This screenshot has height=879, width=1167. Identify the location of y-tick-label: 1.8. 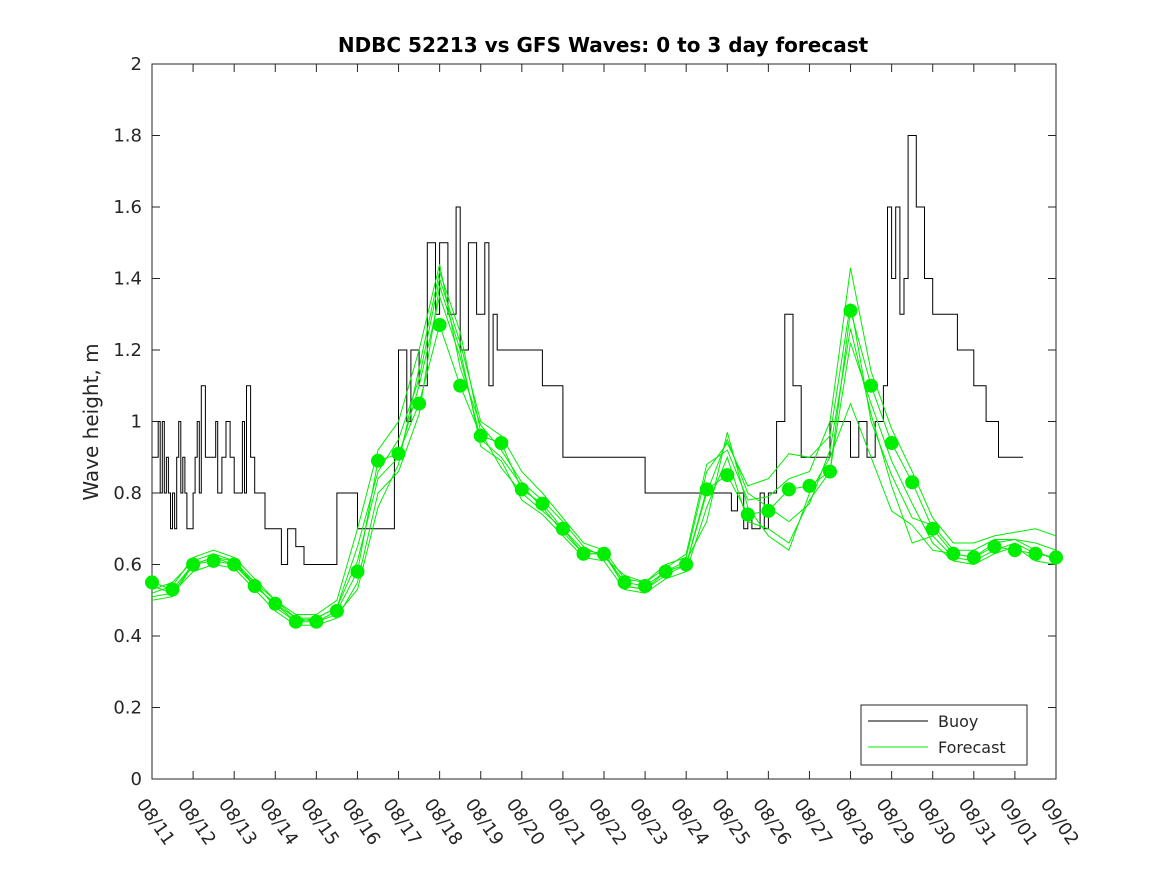
(127, 136).